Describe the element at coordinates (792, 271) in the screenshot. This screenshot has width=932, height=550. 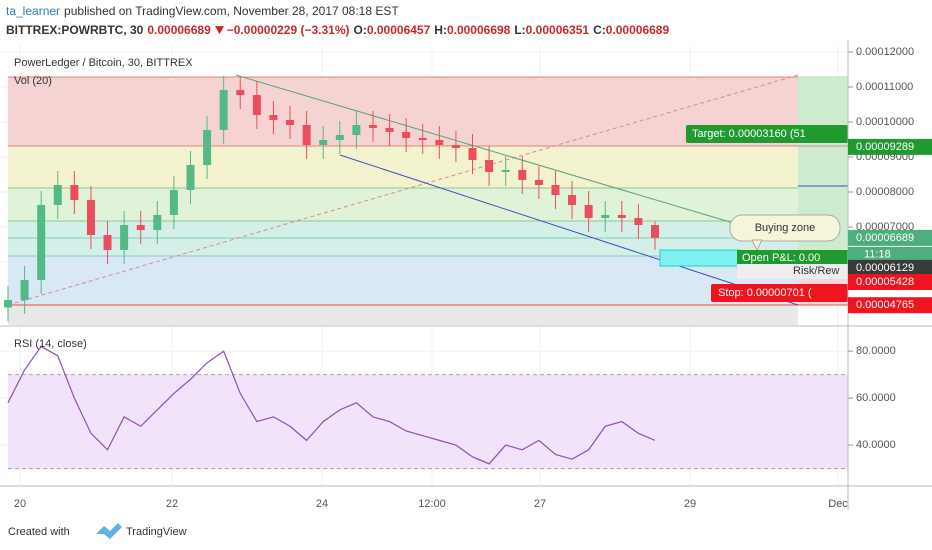
I see `rr-bg` at that location.